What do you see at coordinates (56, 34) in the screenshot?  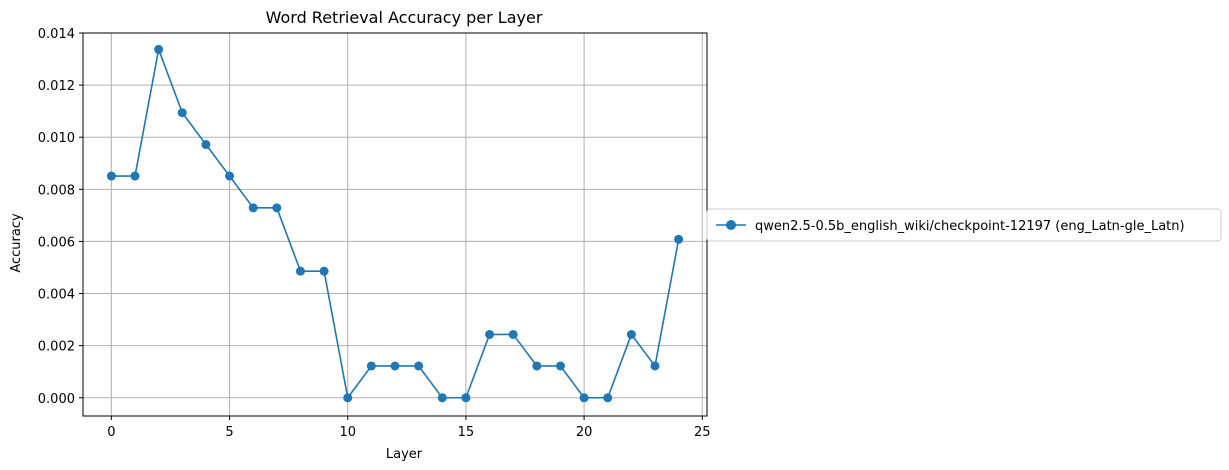 I see `y-tick-label: 0.014` at bounding box center [56, 34].